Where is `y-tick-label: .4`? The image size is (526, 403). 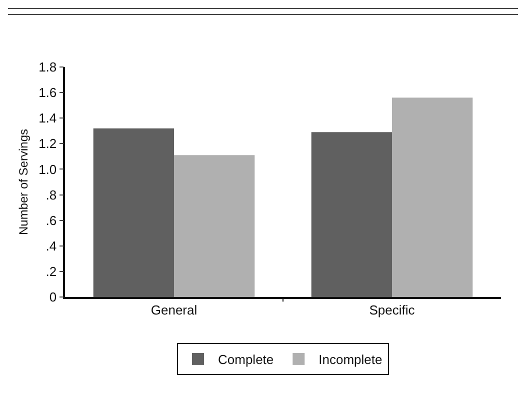 y-tick-label: .4 is located at coordinates (51, 246).